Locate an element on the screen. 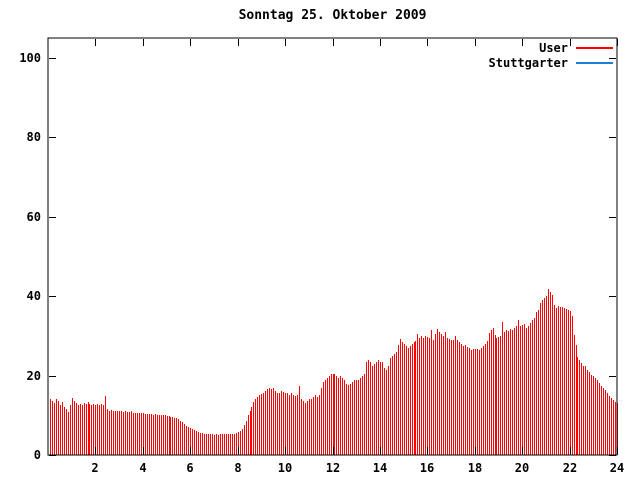  x-axis-tick-label: 10 is located at coordinates (285, 468).